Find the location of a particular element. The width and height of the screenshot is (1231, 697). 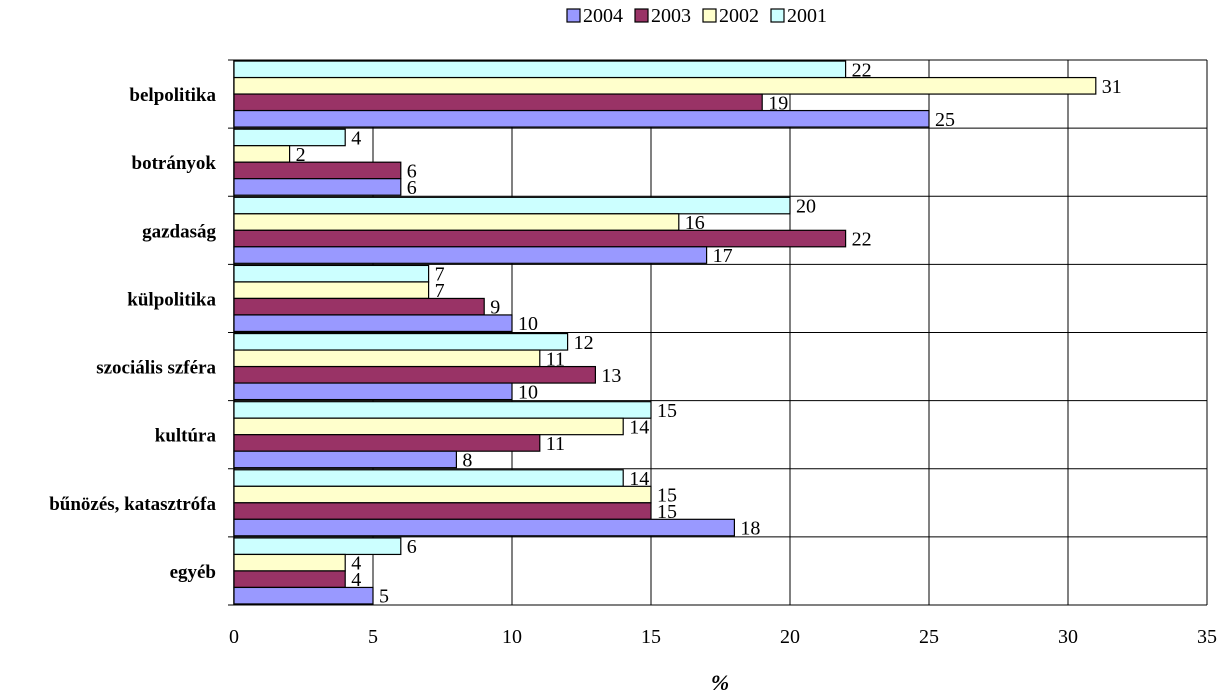

category-label: egyéb is located at coordinates (193, 572).